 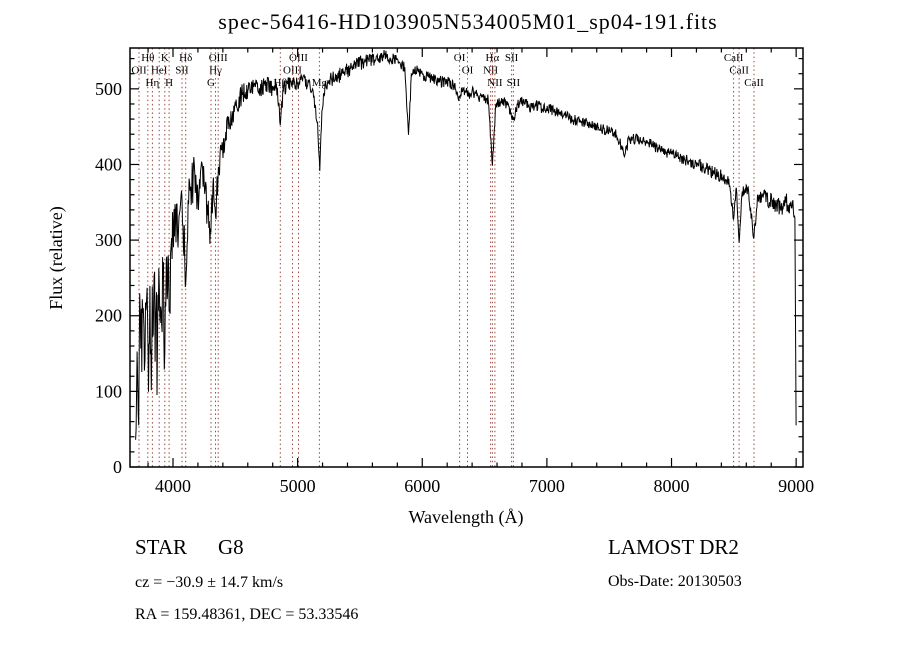 I want to click on spectral-line-label: HeI, so click(x=159, y=71).